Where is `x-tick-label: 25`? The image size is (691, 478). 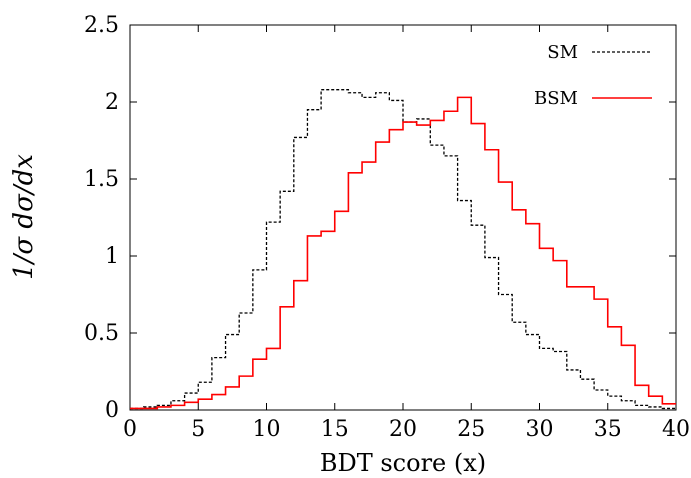
x-tick-label: 25 is located at coordinates (471, 429).